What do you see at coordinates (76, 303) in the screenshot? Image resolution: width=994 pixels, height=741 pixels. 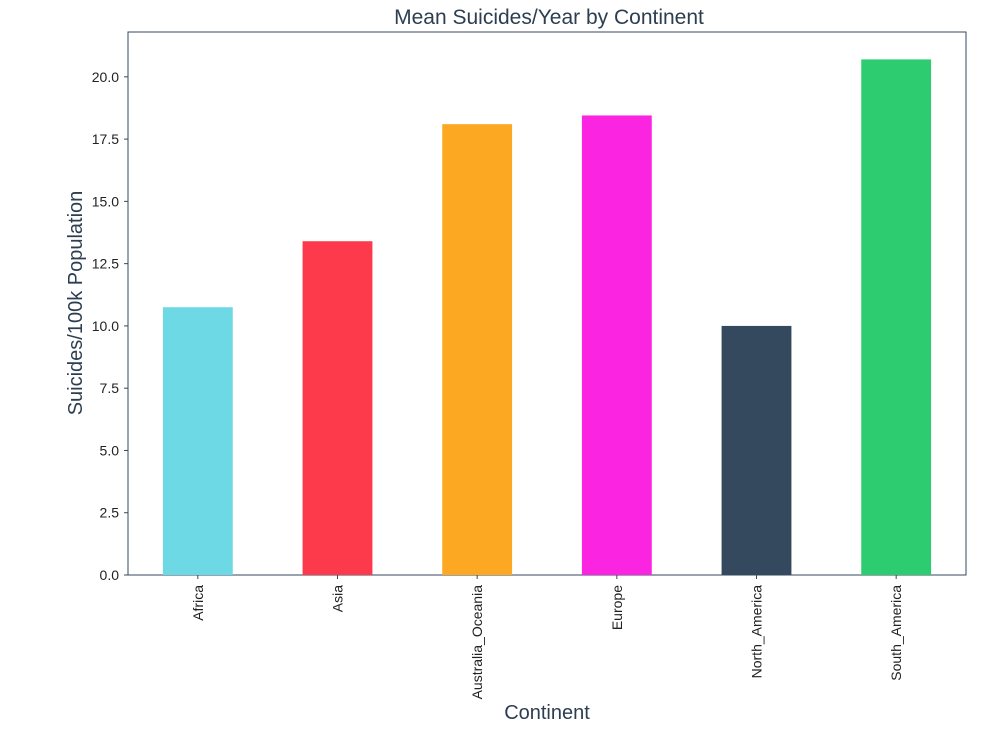 I see `y-axis-label: Suicides/100k Population` at bounding box center [76, 303].